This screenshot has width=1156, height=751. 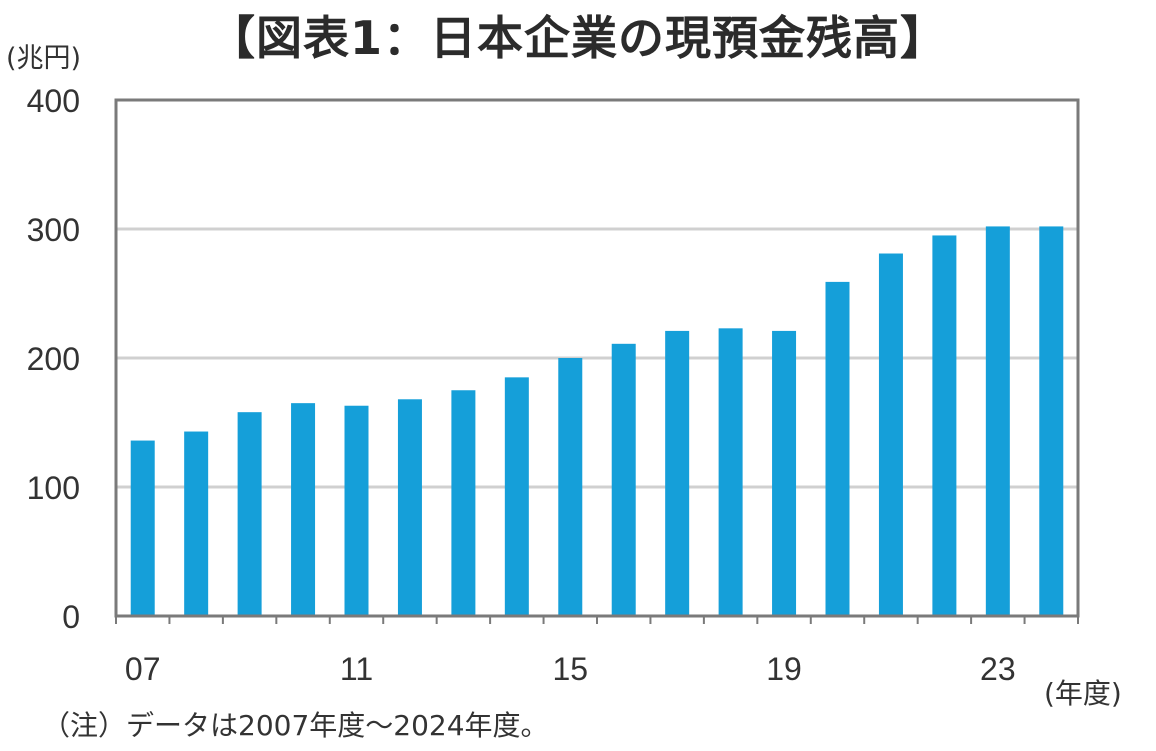 I want to click on y-tick-label: 0, so click(x=71, y=617).